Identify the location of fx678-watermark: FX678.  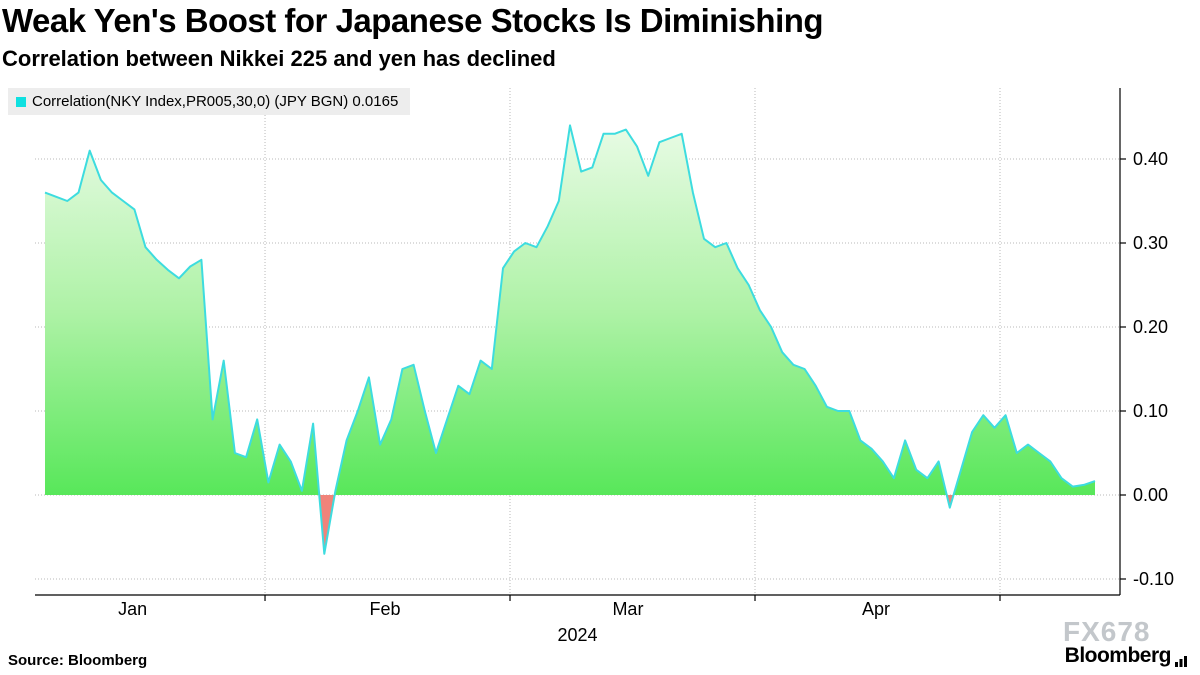
(1107, 631).